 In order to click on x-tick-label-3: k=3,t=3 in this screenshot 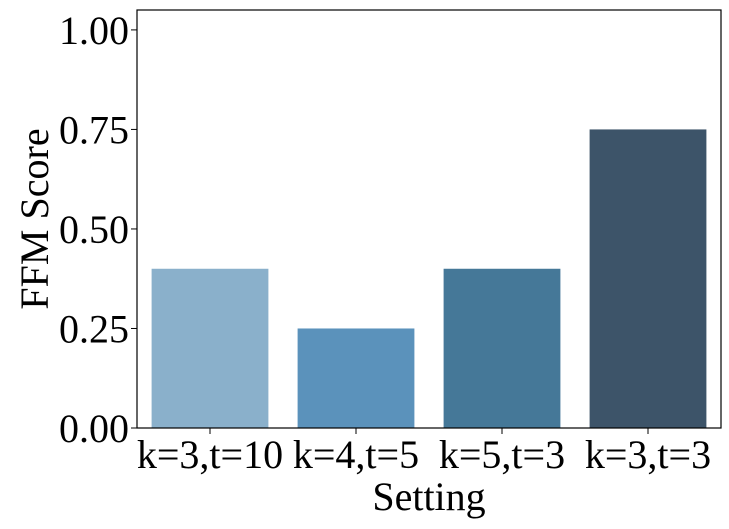, I will do `click(648, 454)`.